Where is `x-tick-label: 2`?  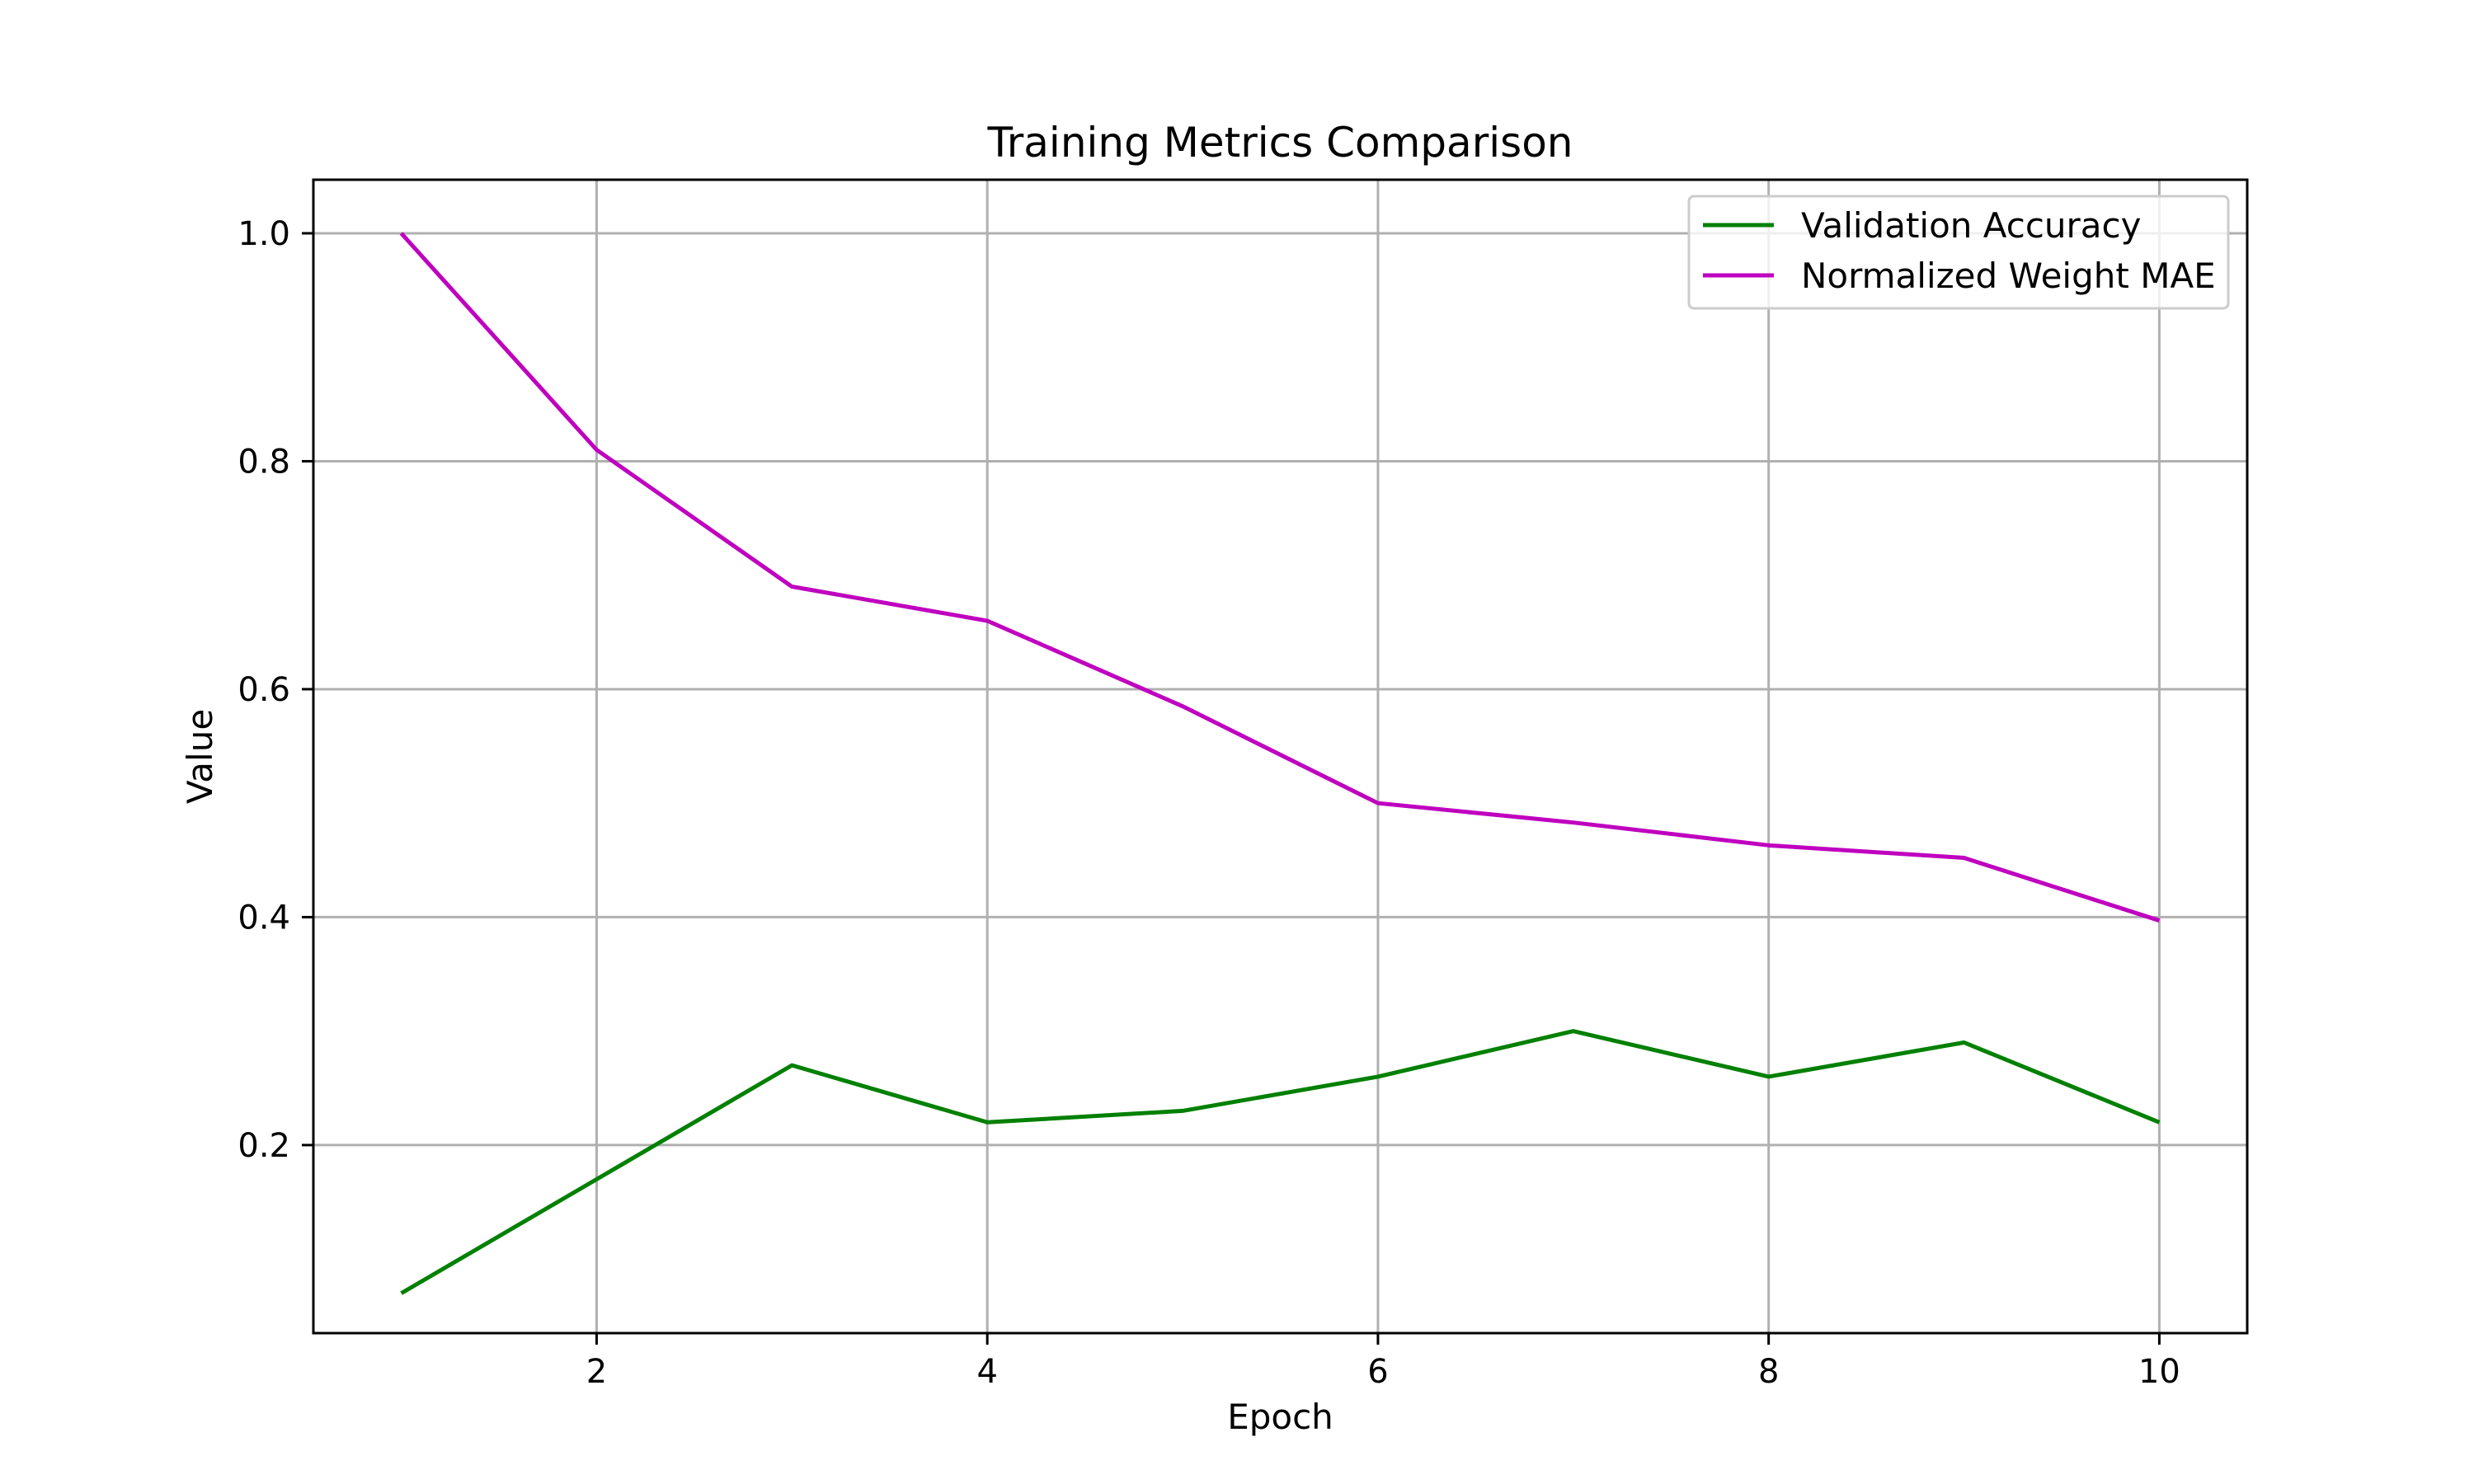
x-tick-label: 2 is located at coordinates (596, 1372).